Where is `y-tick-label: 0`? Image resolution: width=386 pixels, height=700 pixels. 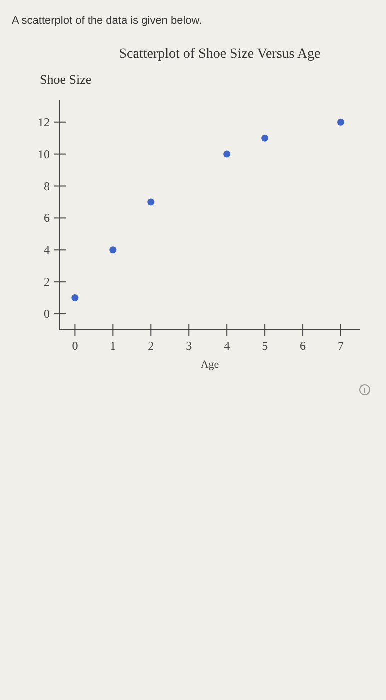
y-tick-label: 0 is located at coordinates (47, 314).